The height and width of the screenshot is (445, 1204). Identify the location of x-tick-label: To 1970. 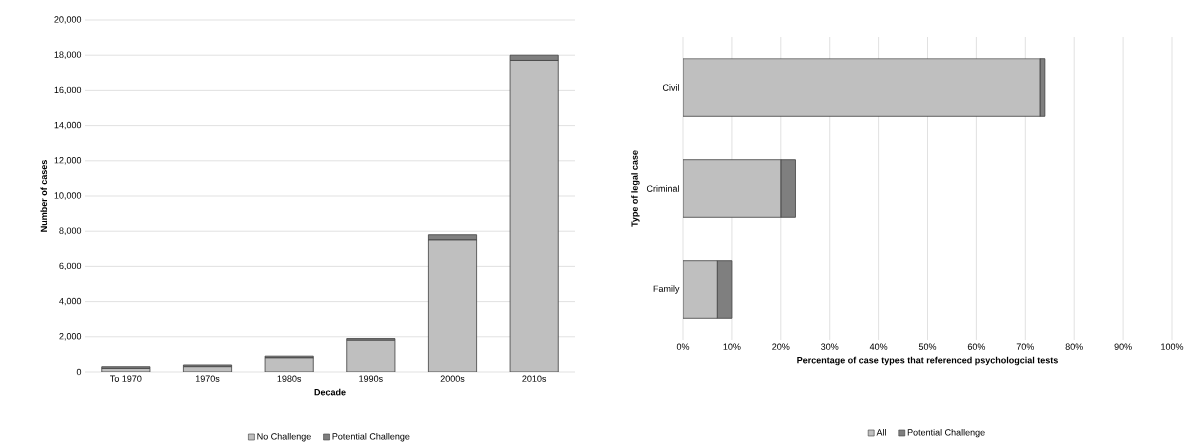
(126, 378).